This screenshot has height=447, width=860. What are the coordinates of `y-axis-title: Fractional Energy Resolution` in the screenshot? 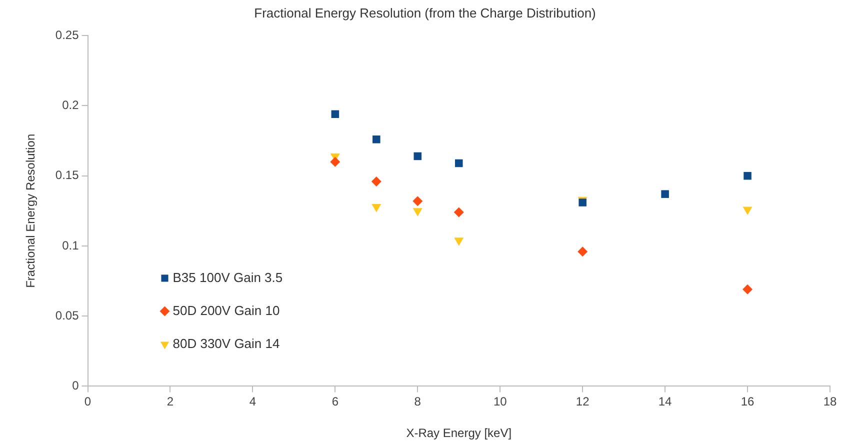 It's located at (31, 211).